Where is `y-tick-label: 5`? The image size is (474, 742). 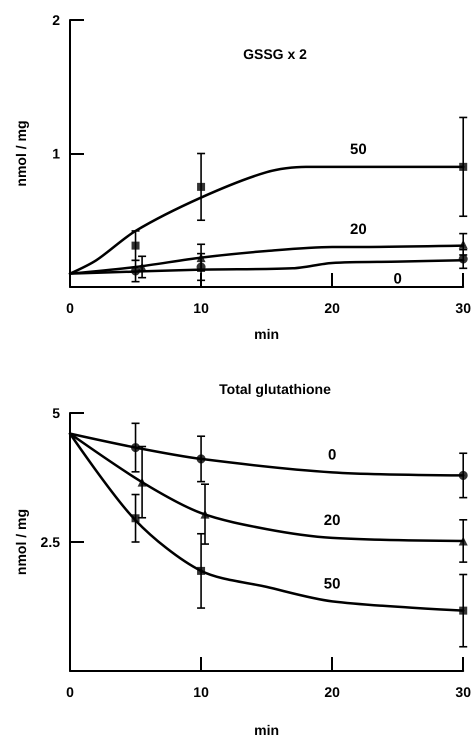 y-tick-label: 5 is located at coordinates (56, 413).